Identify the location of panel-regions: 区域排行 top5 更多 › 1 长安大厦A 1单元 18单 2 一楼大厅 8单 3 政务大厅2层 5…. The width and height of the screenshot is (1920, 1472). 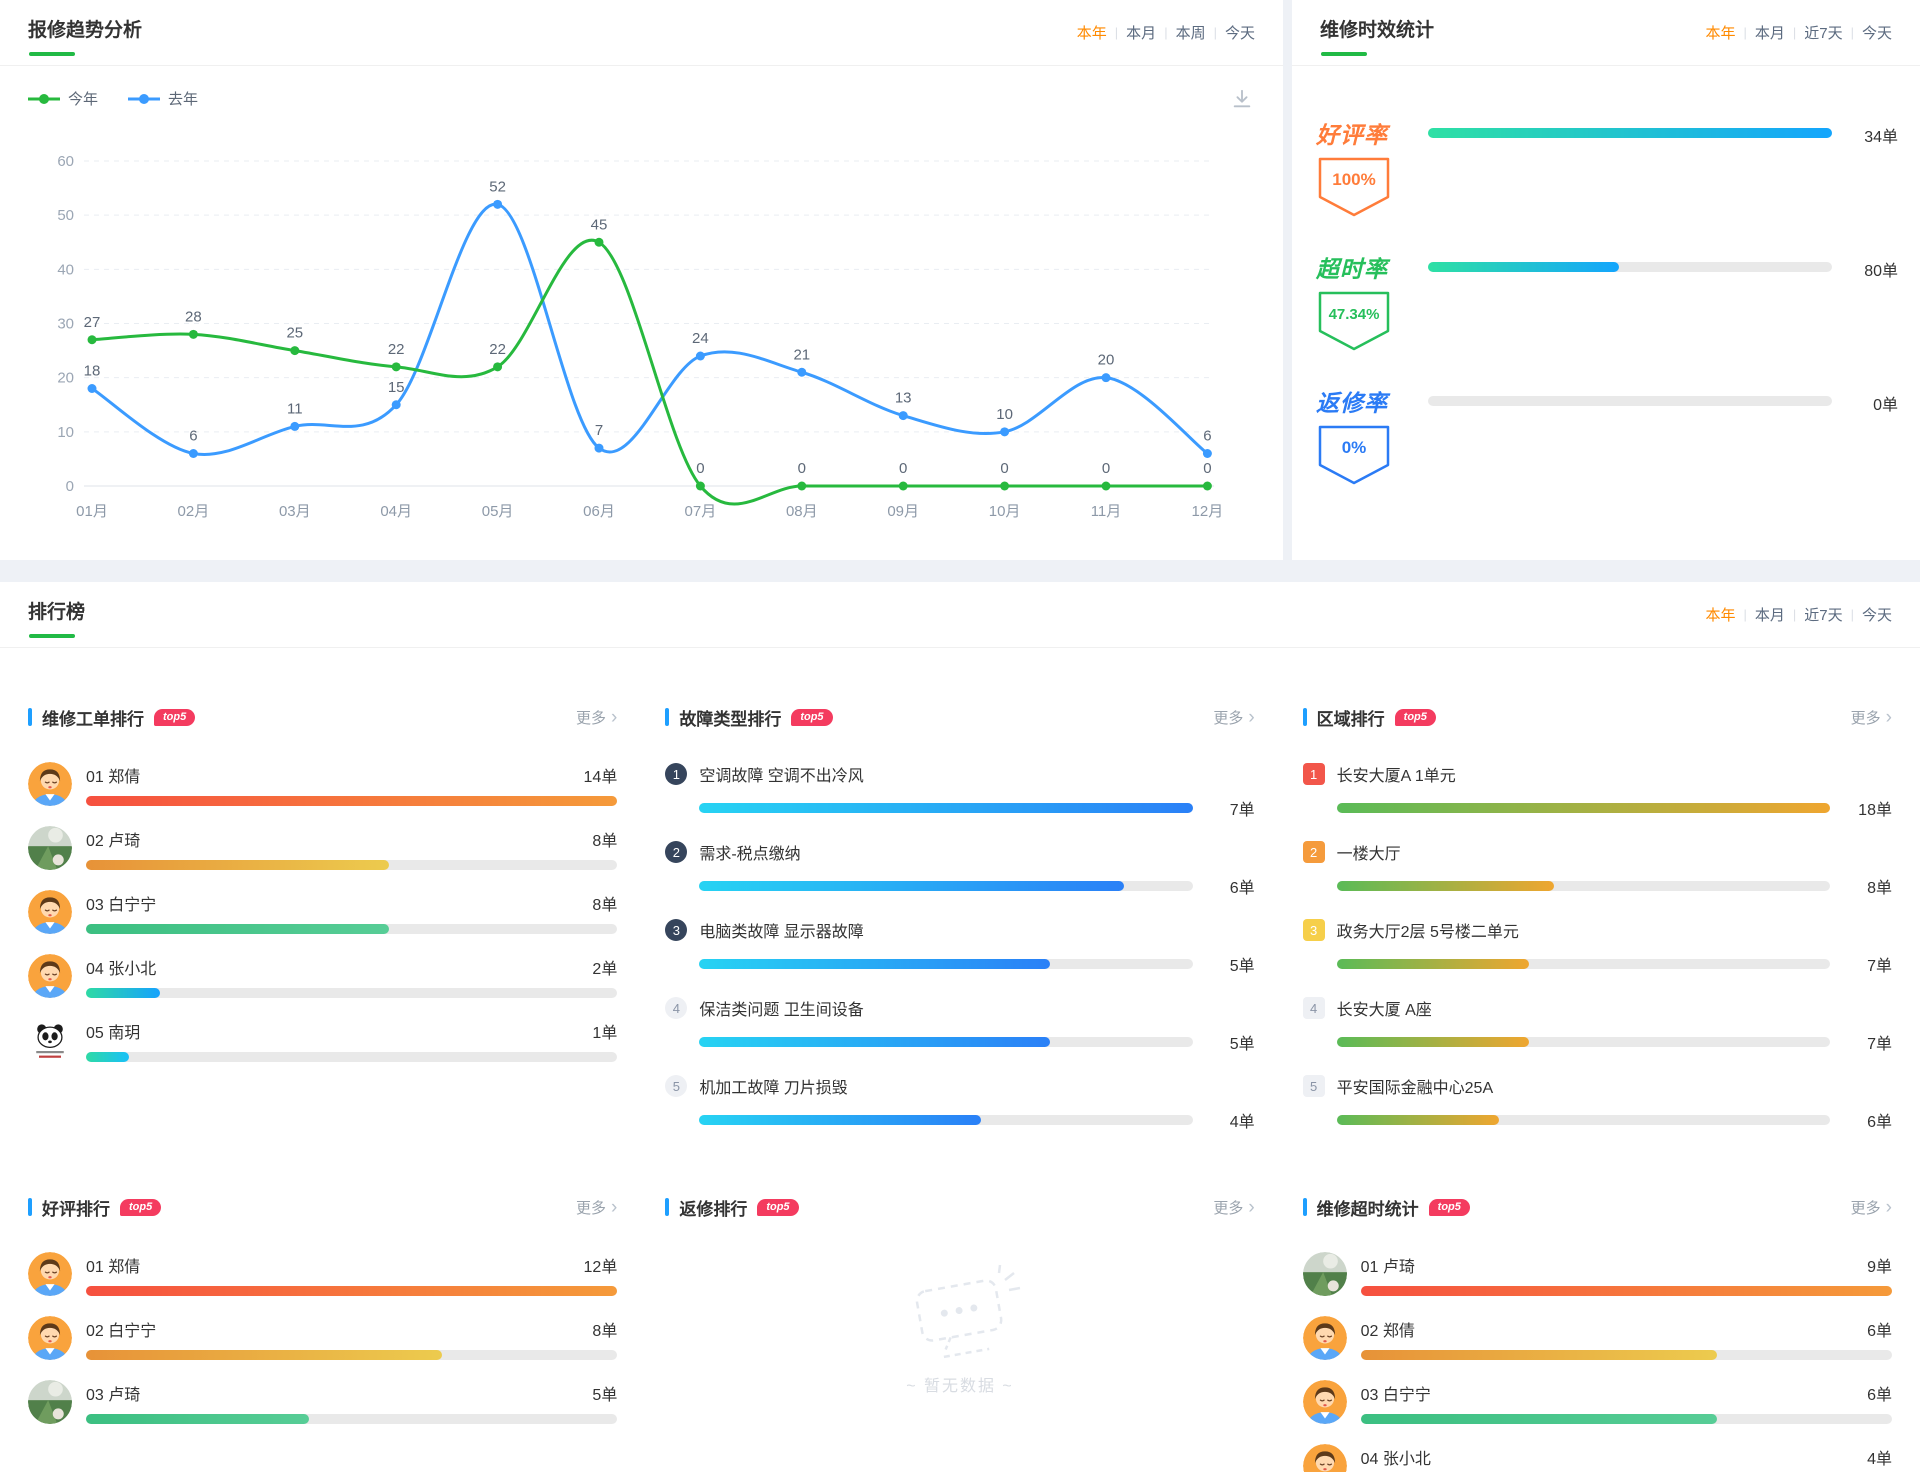
(1597, 918).